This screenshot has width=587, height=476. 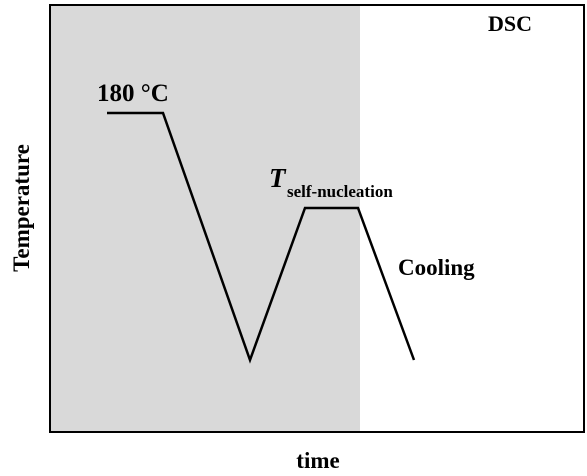 What do you see at coordinates (510, 23) in the screenshot?
I see `title: DSC` at bounding box center [510, 23].